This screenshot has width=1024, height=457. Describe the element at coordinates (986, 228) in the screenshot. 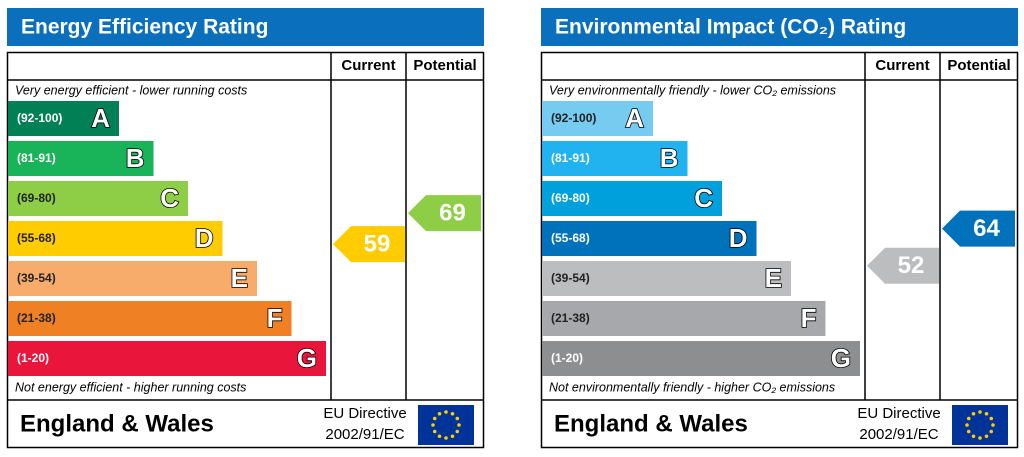

I see `rating-value: 64` at that location.